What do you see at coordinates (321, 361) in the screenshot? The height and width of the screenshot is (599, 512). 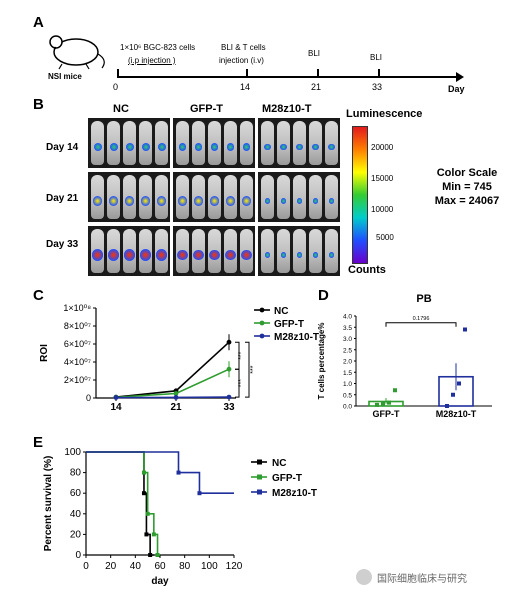 I see `y-axis-label: T cells percentage%` at bounding box center [321, 361].